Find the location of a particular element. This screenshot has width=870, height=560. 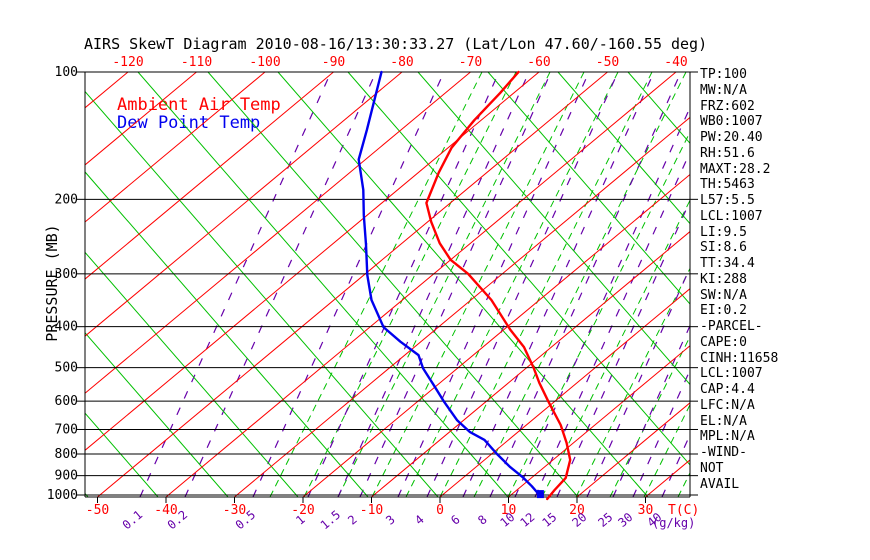

mixing-ratio-tick-label: 30 is located at coordinates (625, 520).